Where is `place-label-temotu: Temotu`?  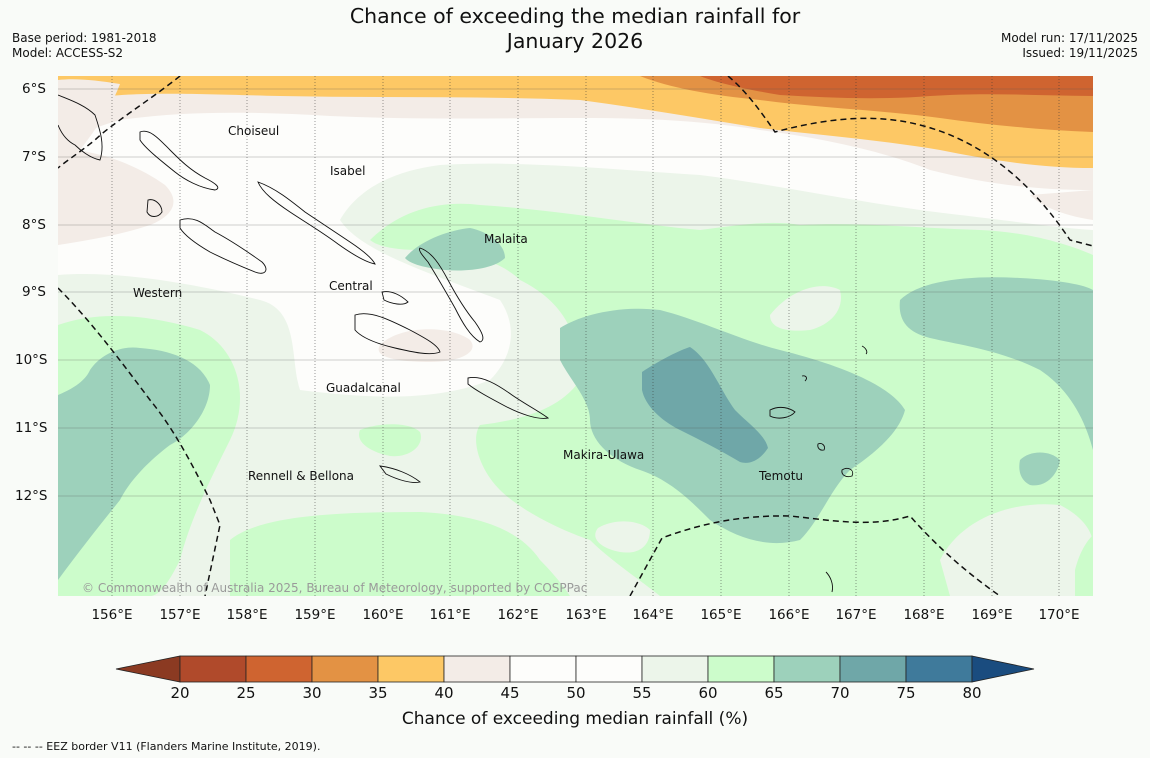
place-label-temotu: Temotu is located at coordinates (781, 476).